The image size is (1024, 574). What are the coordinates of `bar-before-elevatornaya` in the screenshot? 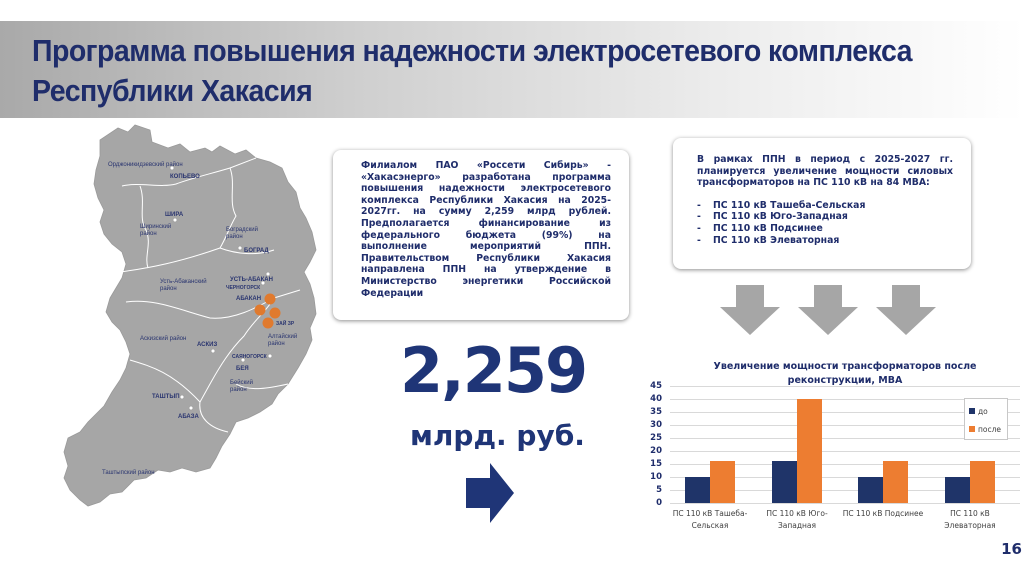 It's located at (957, 490).